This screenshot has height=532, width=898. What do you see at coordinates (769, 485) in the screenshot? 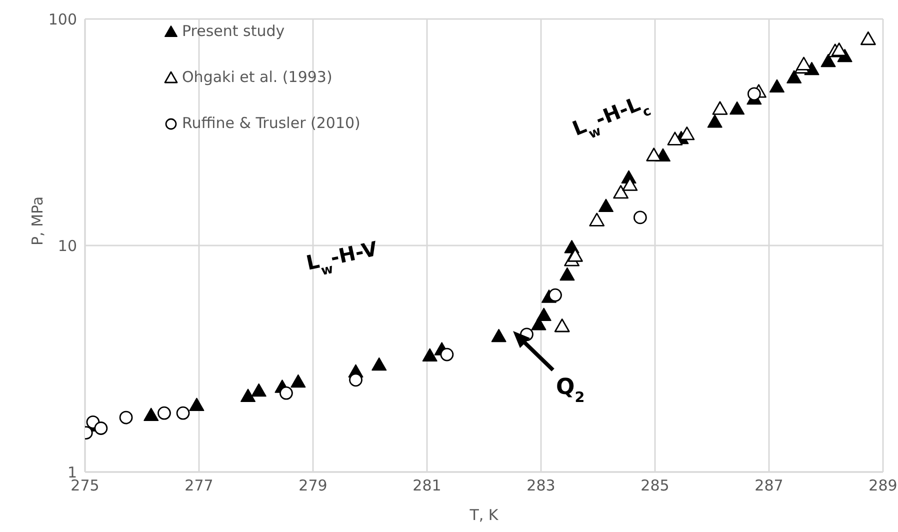
I see `x-tick-label: 287` at bounding box center [769, 485].